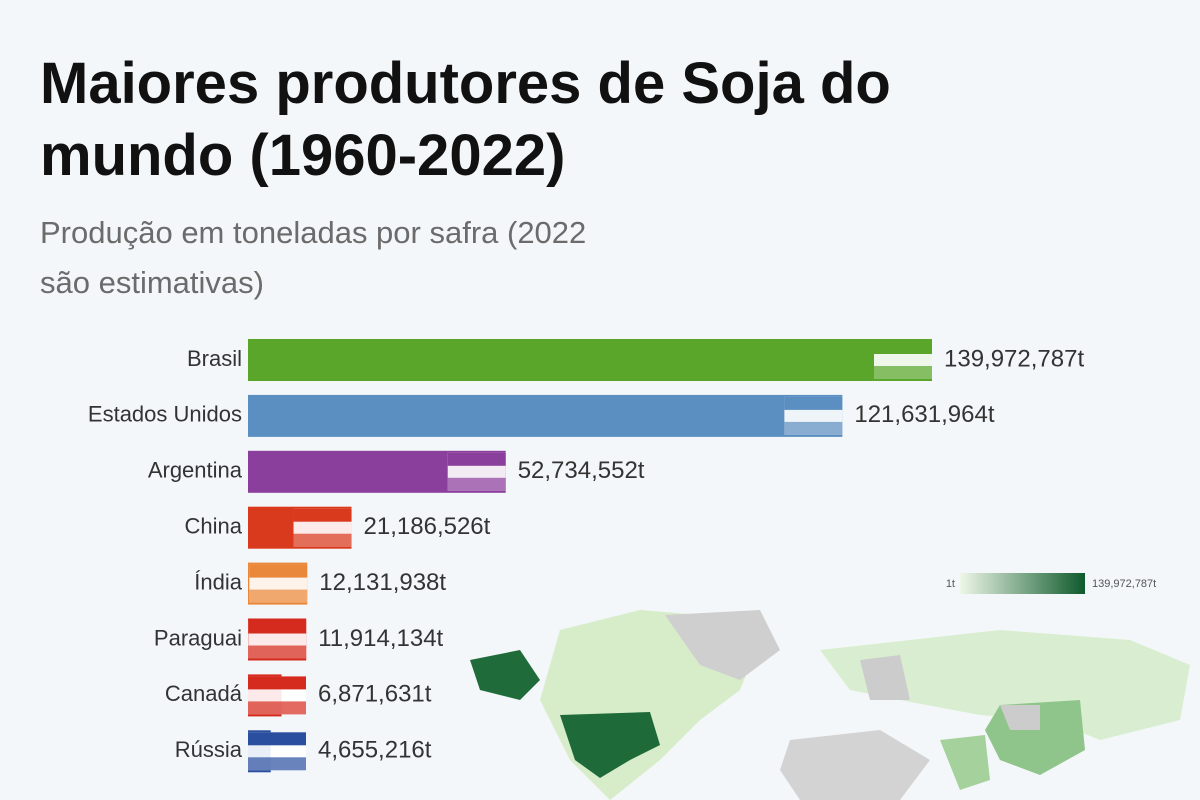 The width and height of the screenshot is (1200, 800). I want to click on category-label: Rússia, so click(209, 749).